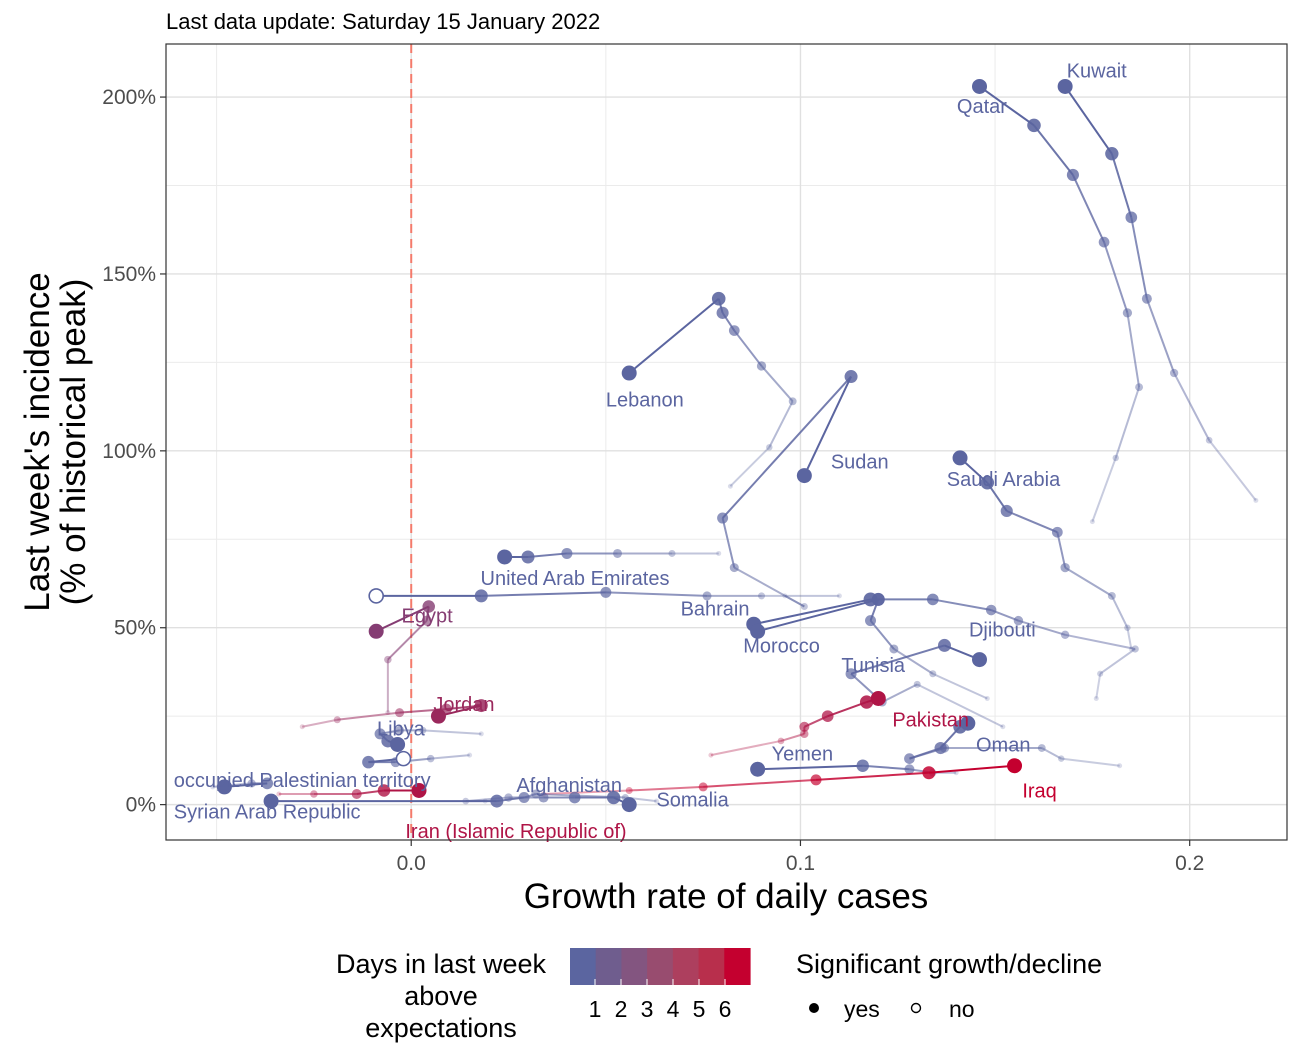 Image resolution: width=1299 pixels, height=1062 pixels. What do you see at coordinates (411, 863) in the screenshot?
I see `x-tick-label: 0.0` at bounding box center [411, 863].